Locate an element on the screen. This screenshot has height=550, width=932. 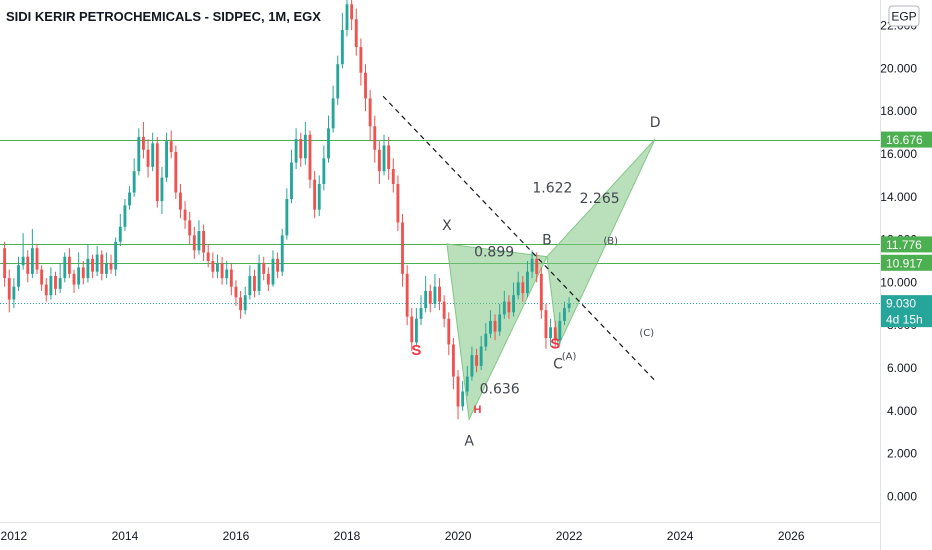
pattern-ratio-label: 0.636 is located at coordinates (500, 390).